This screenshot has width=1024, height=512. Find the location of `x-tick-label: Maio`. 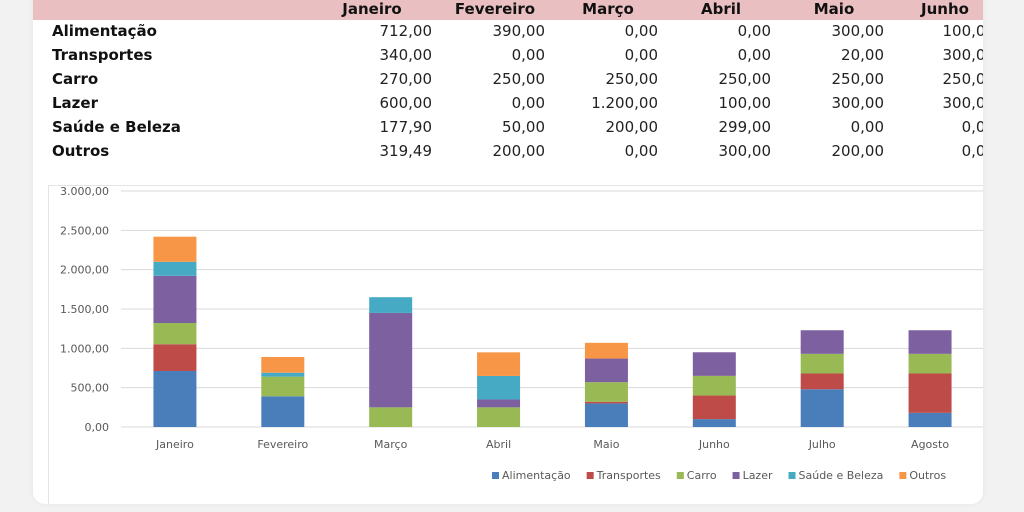

x-tick-label: Maio is located at coordinates (606, 444).